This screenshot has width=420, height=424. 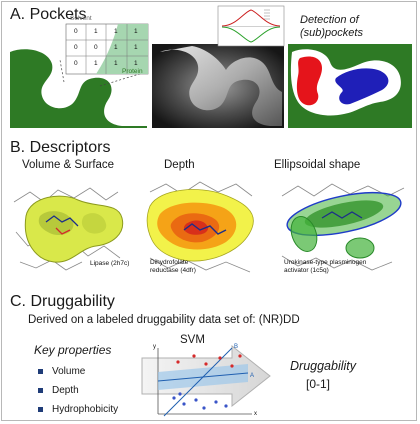 I want to click on property-list: Volume Depth Hydrophobicity, so click(x=78, y=394).